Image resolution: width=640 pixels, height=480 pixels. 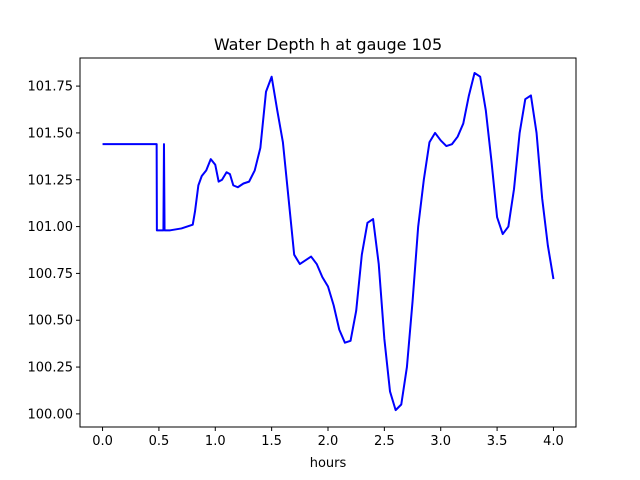 What do you see at coordinates (553, 441) in the screenshot?
I see `x-tick-label: 4.0` at bounding box center [553, 441].